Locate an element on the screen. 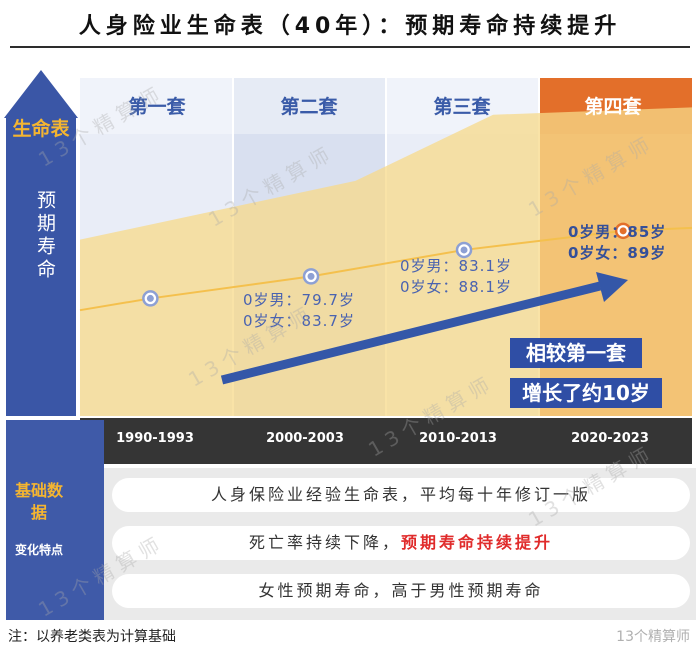  highlight-line2: 增长了约10岁 is located at coordinates (586, 393).